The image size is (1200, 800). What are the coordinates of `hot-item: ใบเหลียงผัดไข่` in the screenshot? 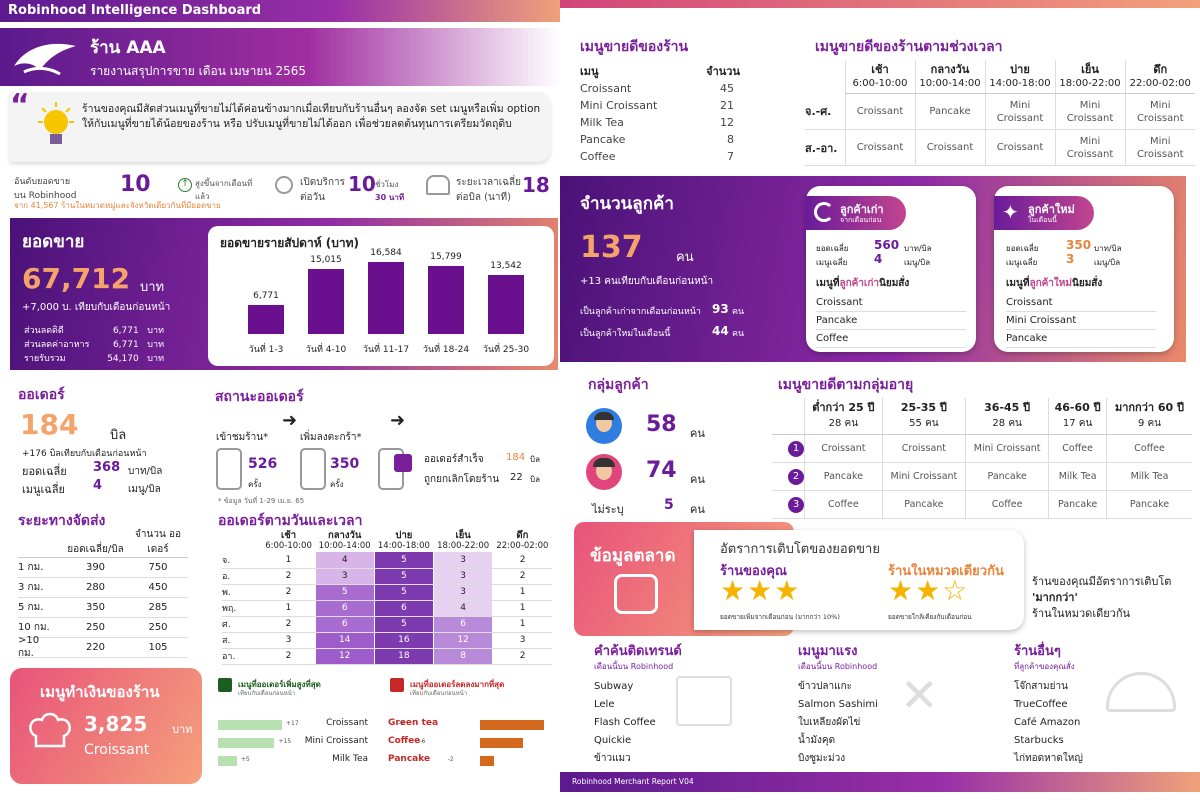 It's located at (829, 722).